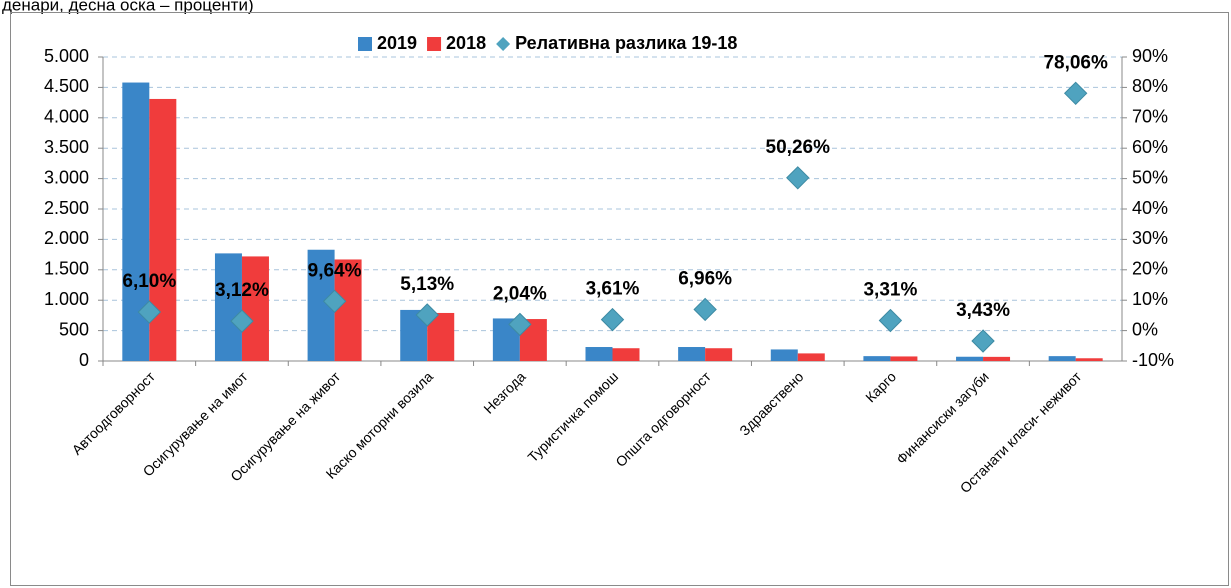 The width and height of the screenshot is (1231, 588). What do you see at coordinates (149, 281) in the screenshot?
I see `data-label: 6,10%` at bounding box center [149, 281].